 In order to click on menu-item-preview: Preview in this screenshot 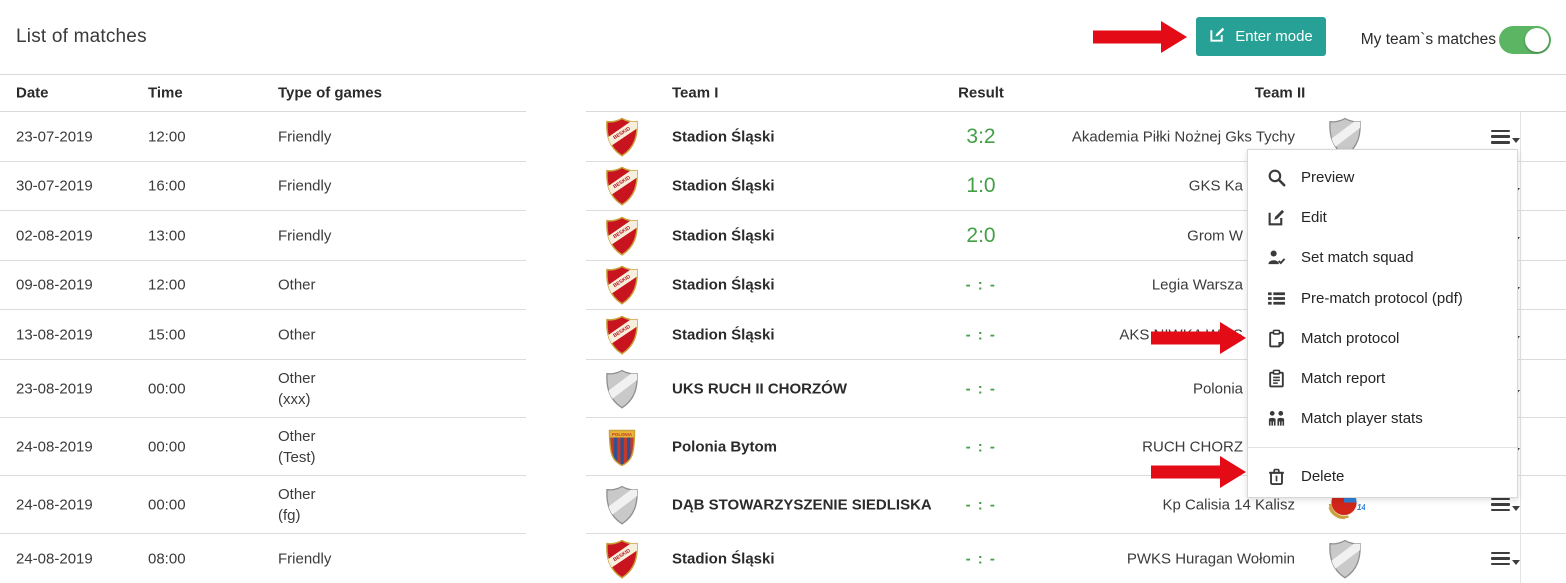, I will do `click(1382, 177)`.